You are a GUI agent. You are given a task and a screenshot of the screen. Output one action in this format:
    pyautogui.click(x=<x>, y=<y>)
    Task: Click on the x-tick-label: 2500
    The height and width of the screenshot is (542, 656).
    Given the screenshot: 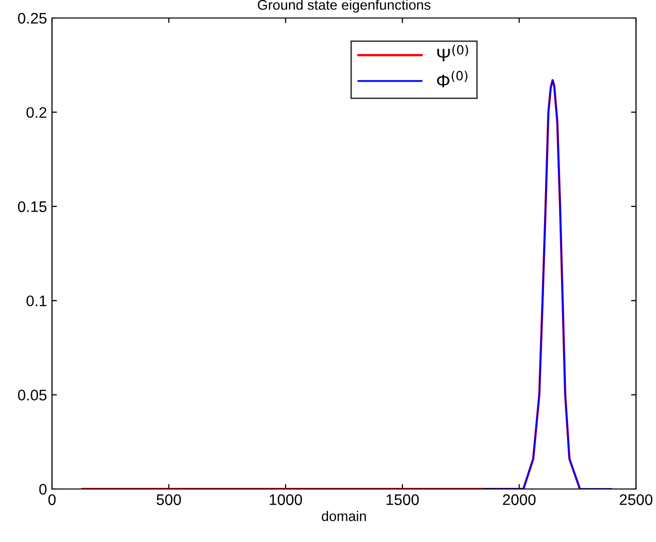 What is the action you would take?
    pyautogui.click(x=636, y=500)
    